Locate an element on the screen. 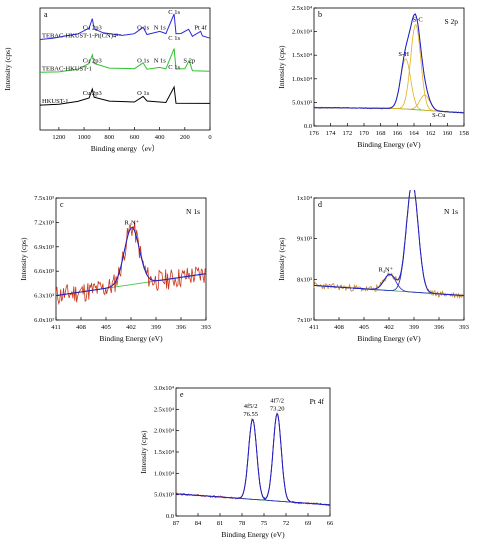  panel-title: S 2p is located at coordinates (451, 21).